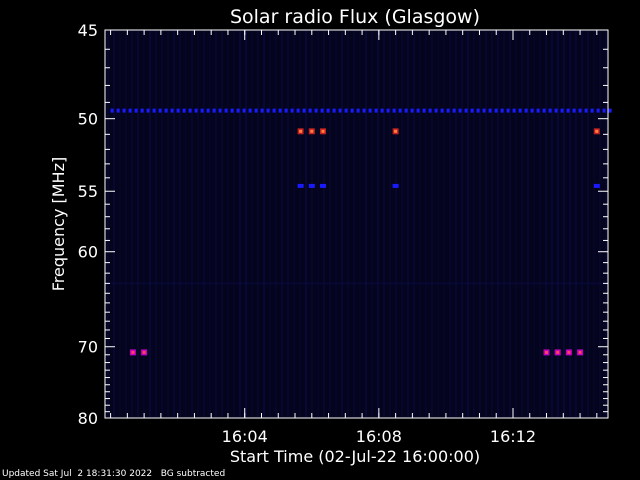  I want to click on y-tick-label: 50, so click(88, 119).